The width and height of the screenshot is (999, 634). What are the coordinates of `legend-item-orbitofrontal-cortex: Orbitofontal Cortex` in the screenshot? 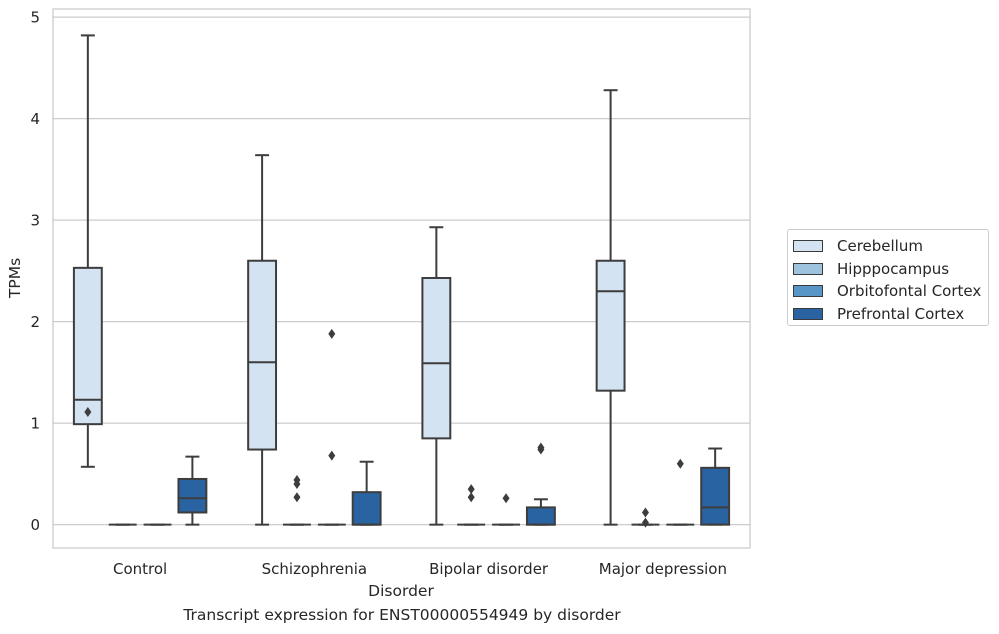 It's located at (890, 291).